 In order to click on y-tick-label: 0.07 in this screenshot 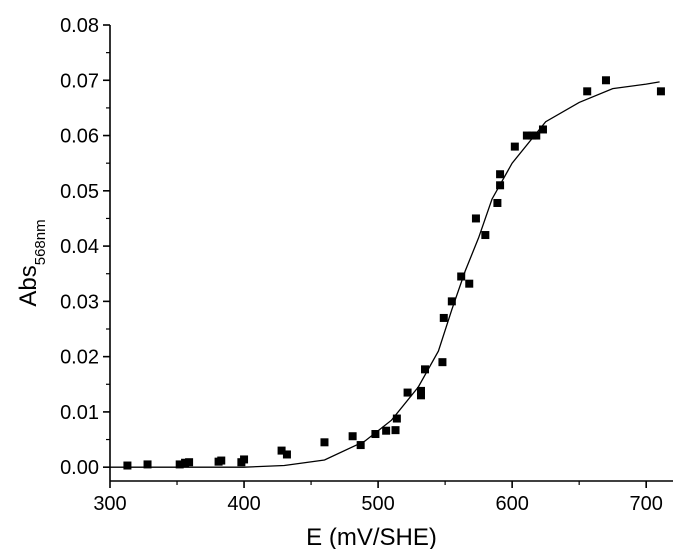, I will do `click(79, 81)`.